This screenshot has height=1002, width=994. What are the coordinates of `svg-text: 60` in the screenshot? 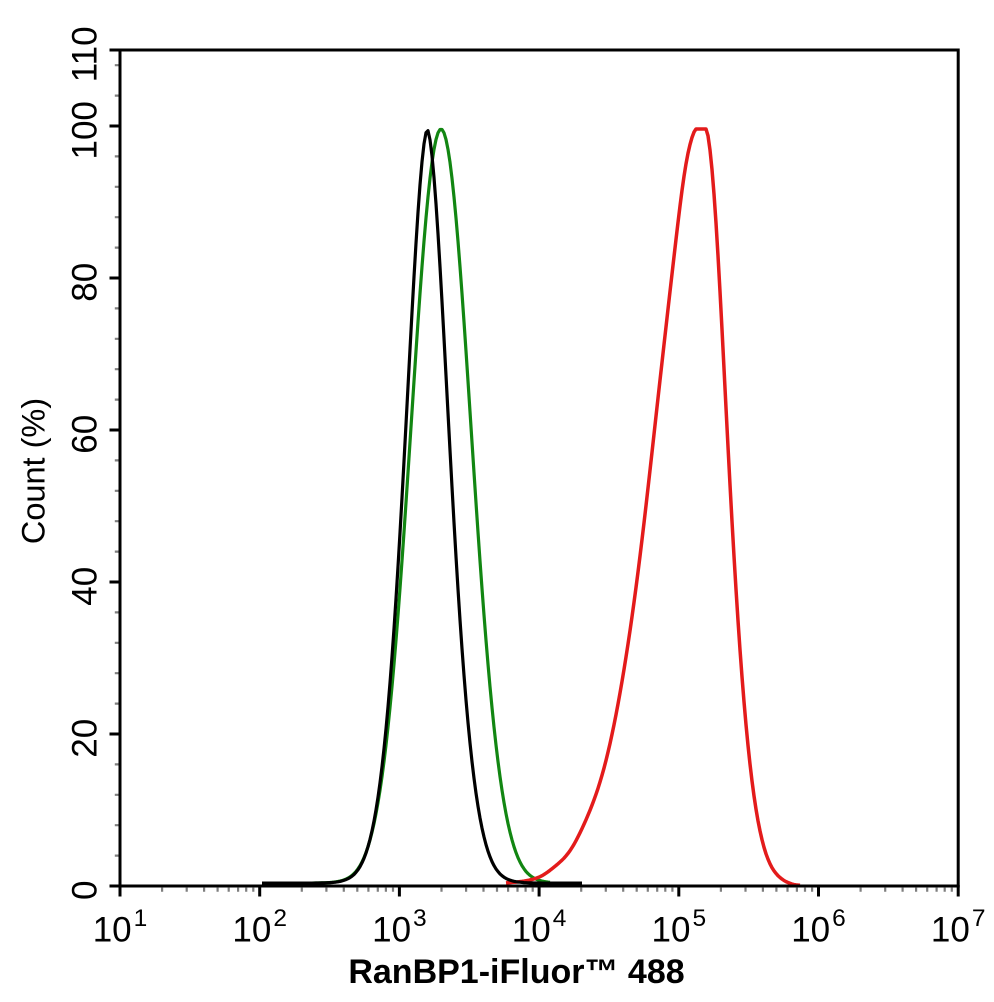 It's located at (84, 434).